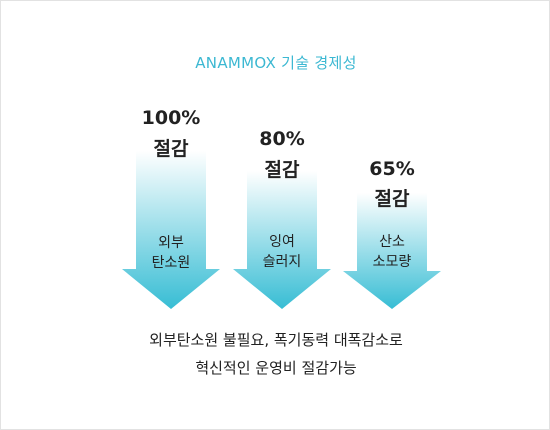  I want to click on caption-line2: 혁신적인 운영비 절감가능, so click(276, 368).